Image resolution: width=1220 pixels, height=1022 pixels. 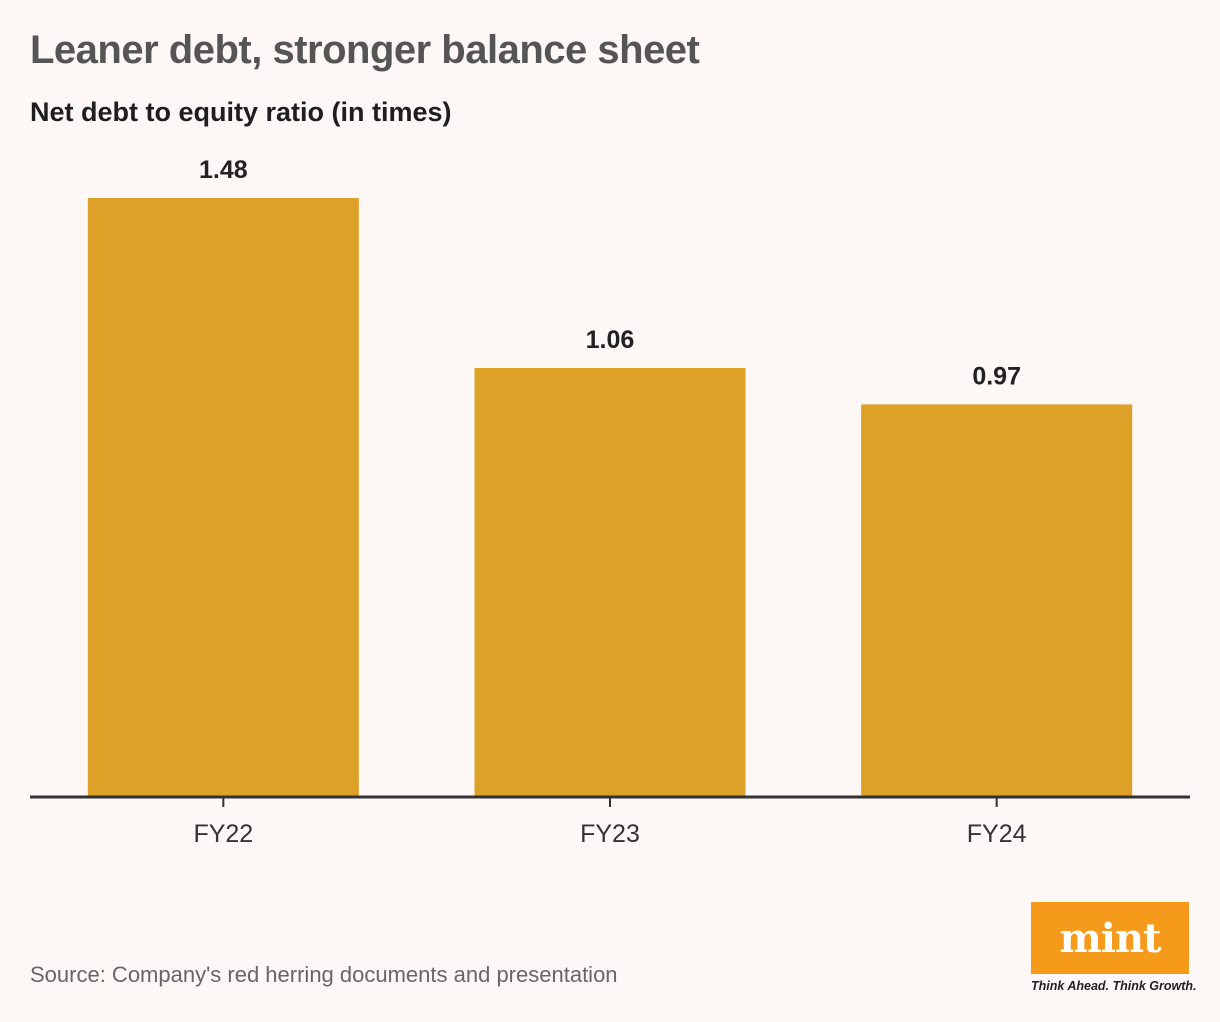 What do you see at coordinates (1114, 986) in the screenshot?
I see `logo-tagline: Think Ahead. Think Growth.` at bounding box center [1114, 986].